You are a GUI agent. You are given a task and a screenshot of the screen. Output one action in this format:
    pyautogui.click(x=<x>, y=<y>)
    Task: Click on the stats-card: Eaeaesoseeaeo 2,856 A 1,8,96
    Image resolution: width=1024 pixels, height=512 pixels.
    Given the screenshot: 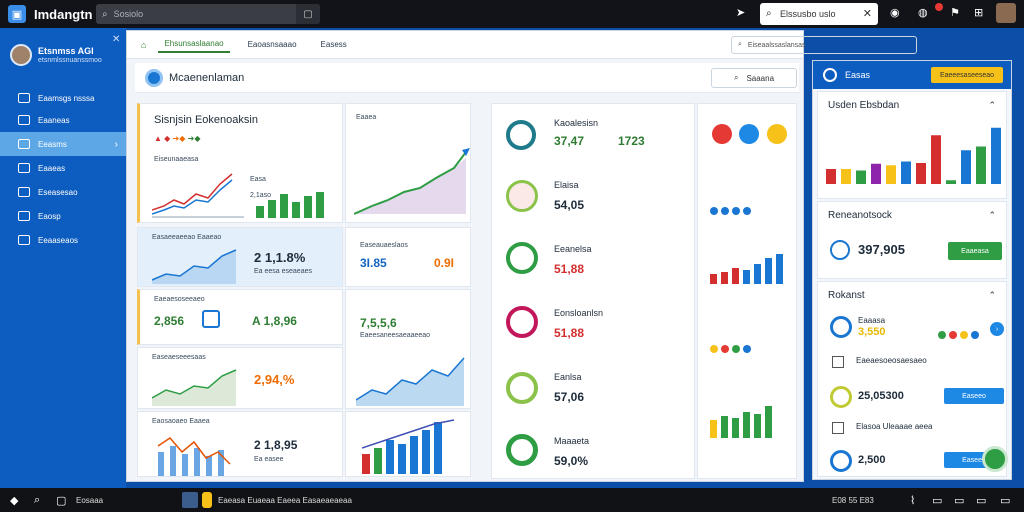 What is the action you would take?
    pyautogui.click(x=240, y=317)
    